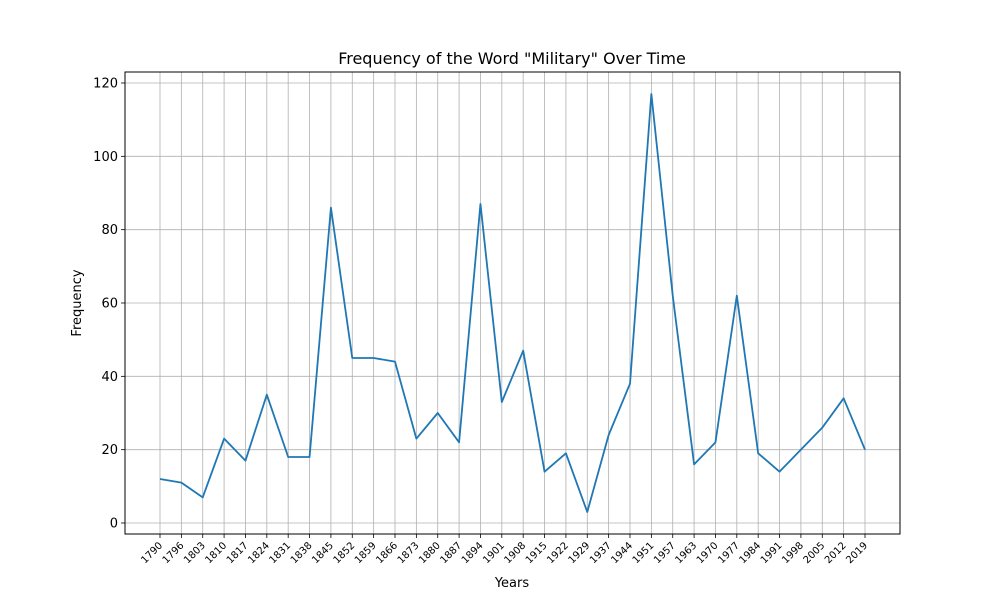 The height and width of the screenshot is (600, 1000). Describe the element at coordinates (105, 157) in the screenshot. I see `y-tick-label: 100` at that location.